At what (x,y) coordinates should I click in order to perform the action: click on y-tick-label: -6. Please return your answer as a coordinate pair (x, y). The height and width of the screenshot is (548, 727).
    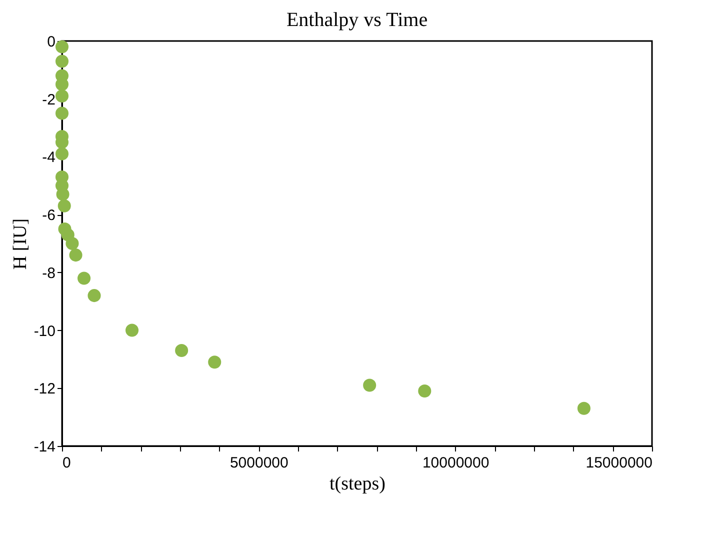
    Looking at the image, I should click on (49, 215).